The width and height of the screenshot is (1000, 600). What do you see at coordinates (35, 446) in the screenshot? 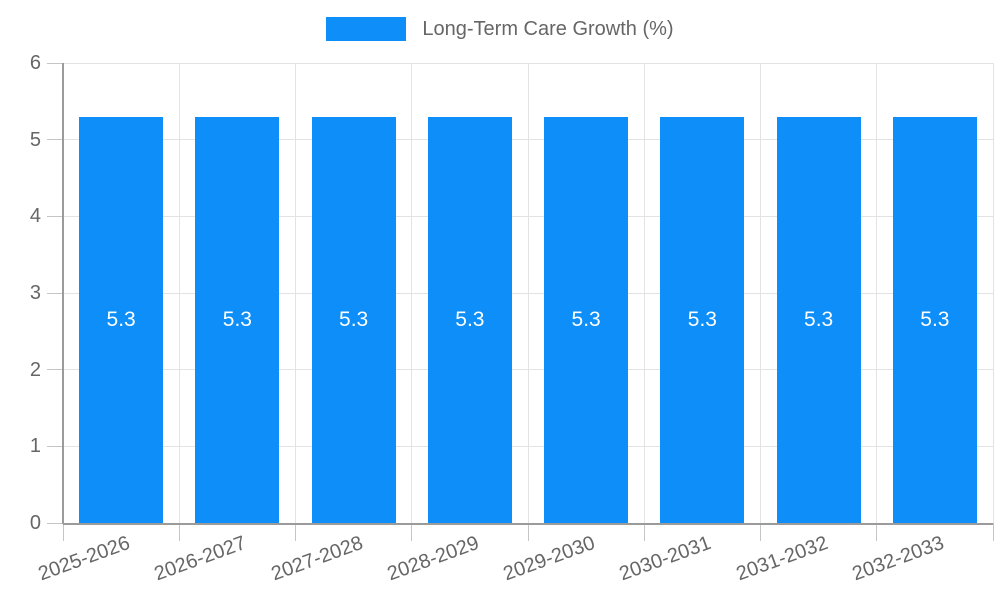
I see `y-tick-label: 1` at bounding box center [35, 446].